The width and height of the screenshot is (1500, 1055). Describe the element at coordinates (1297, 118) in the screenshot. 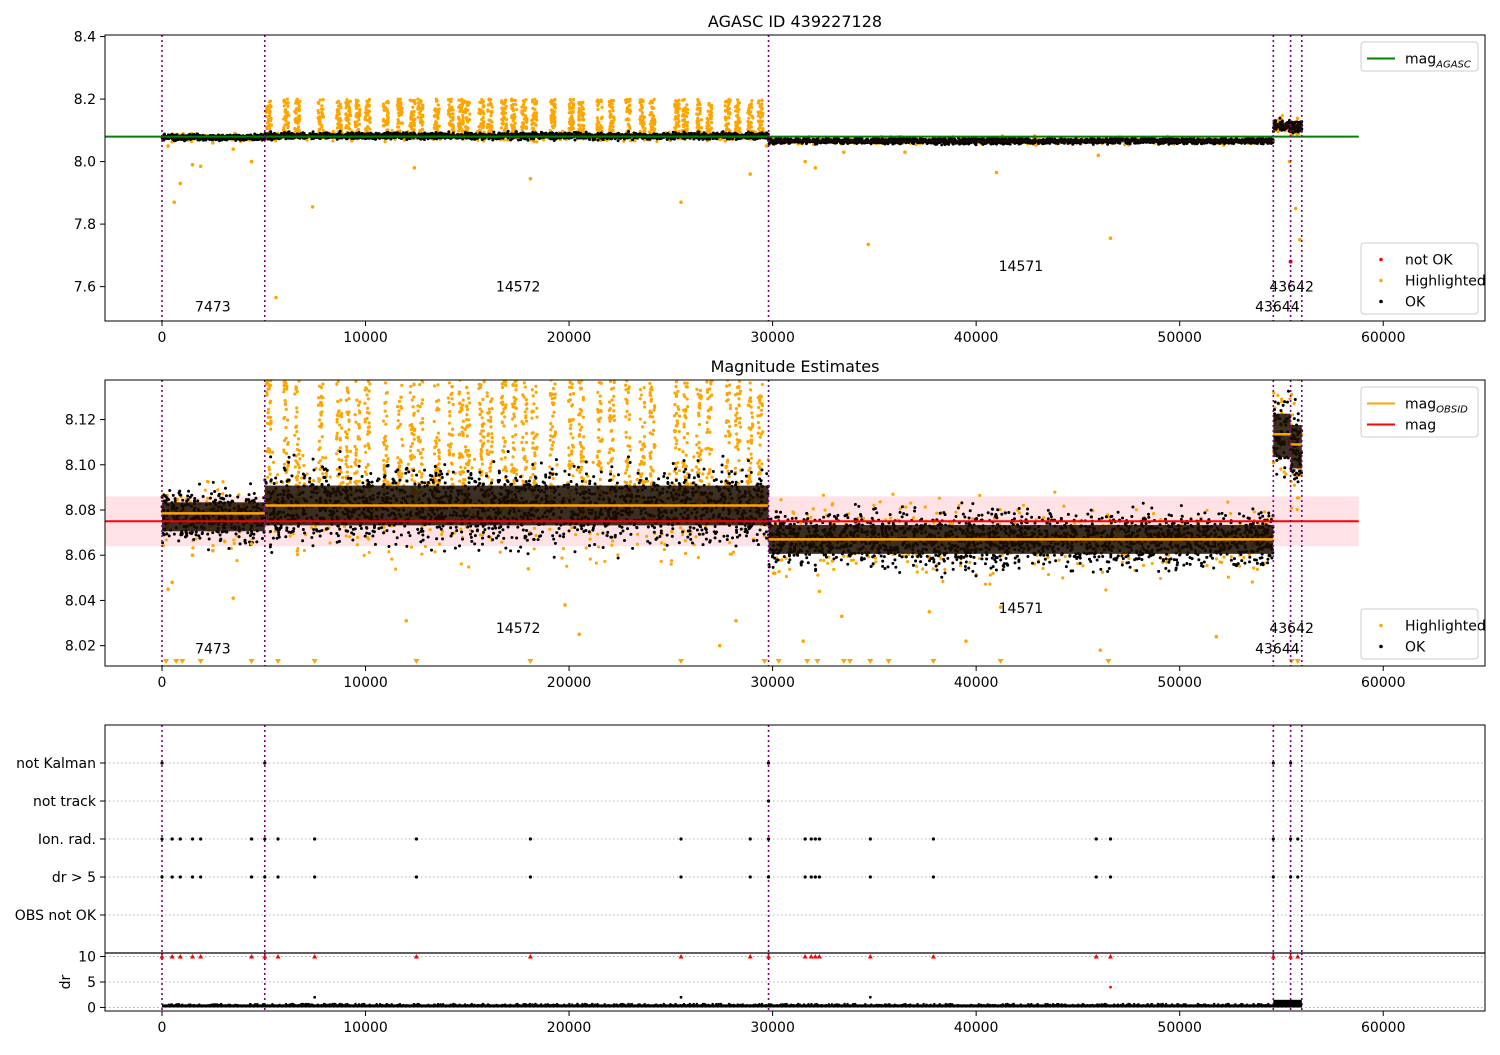

I see `p0-highlighted-point` at that location.